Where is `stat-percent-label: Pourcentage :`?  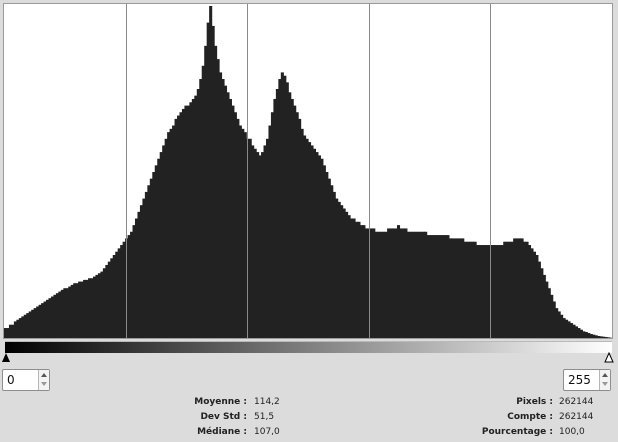 stat-percent-label: Pourcentage : is located at coordinates (517, 432).